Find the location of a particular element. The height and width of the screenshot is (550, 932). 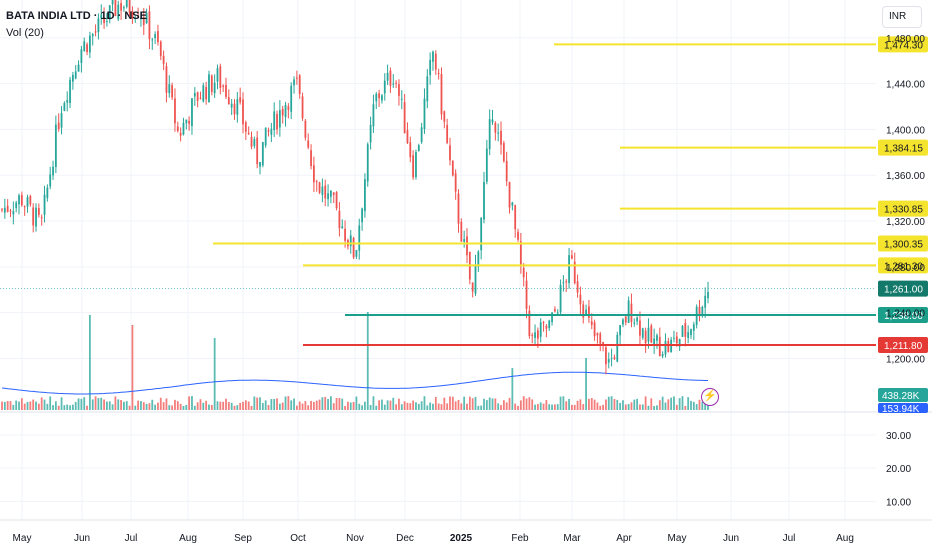

time-axis-label: May is located at coordinates (677, 538).